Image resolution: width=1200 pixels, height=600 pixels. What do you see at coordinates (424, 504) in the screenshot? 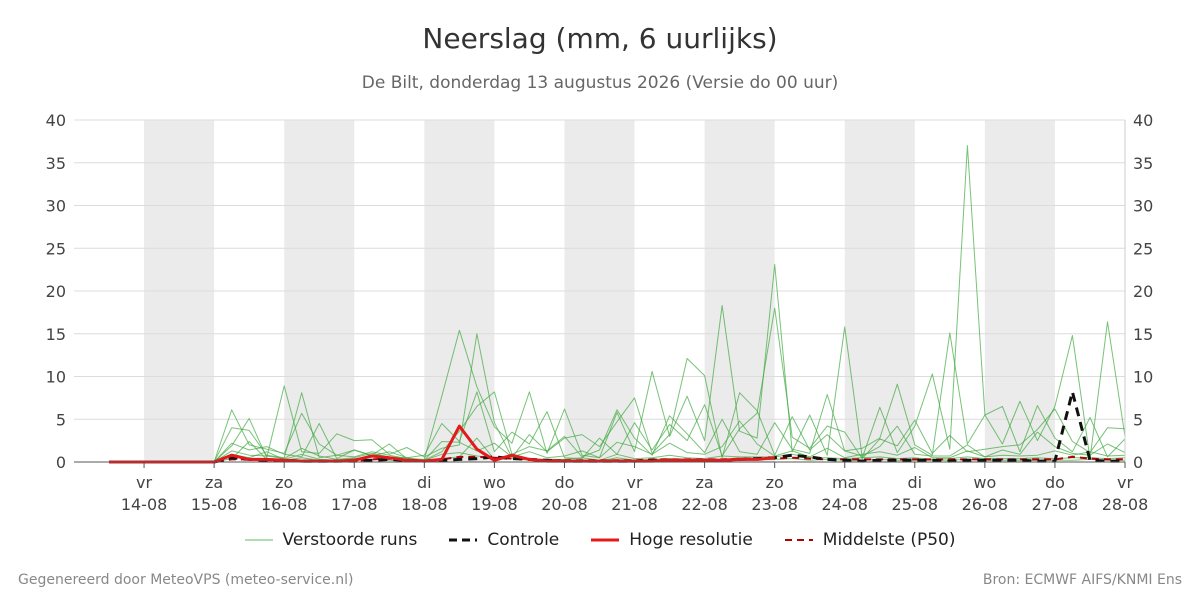
I see `x-tick-date-label: 18-08` at bounding box center [424, 504].